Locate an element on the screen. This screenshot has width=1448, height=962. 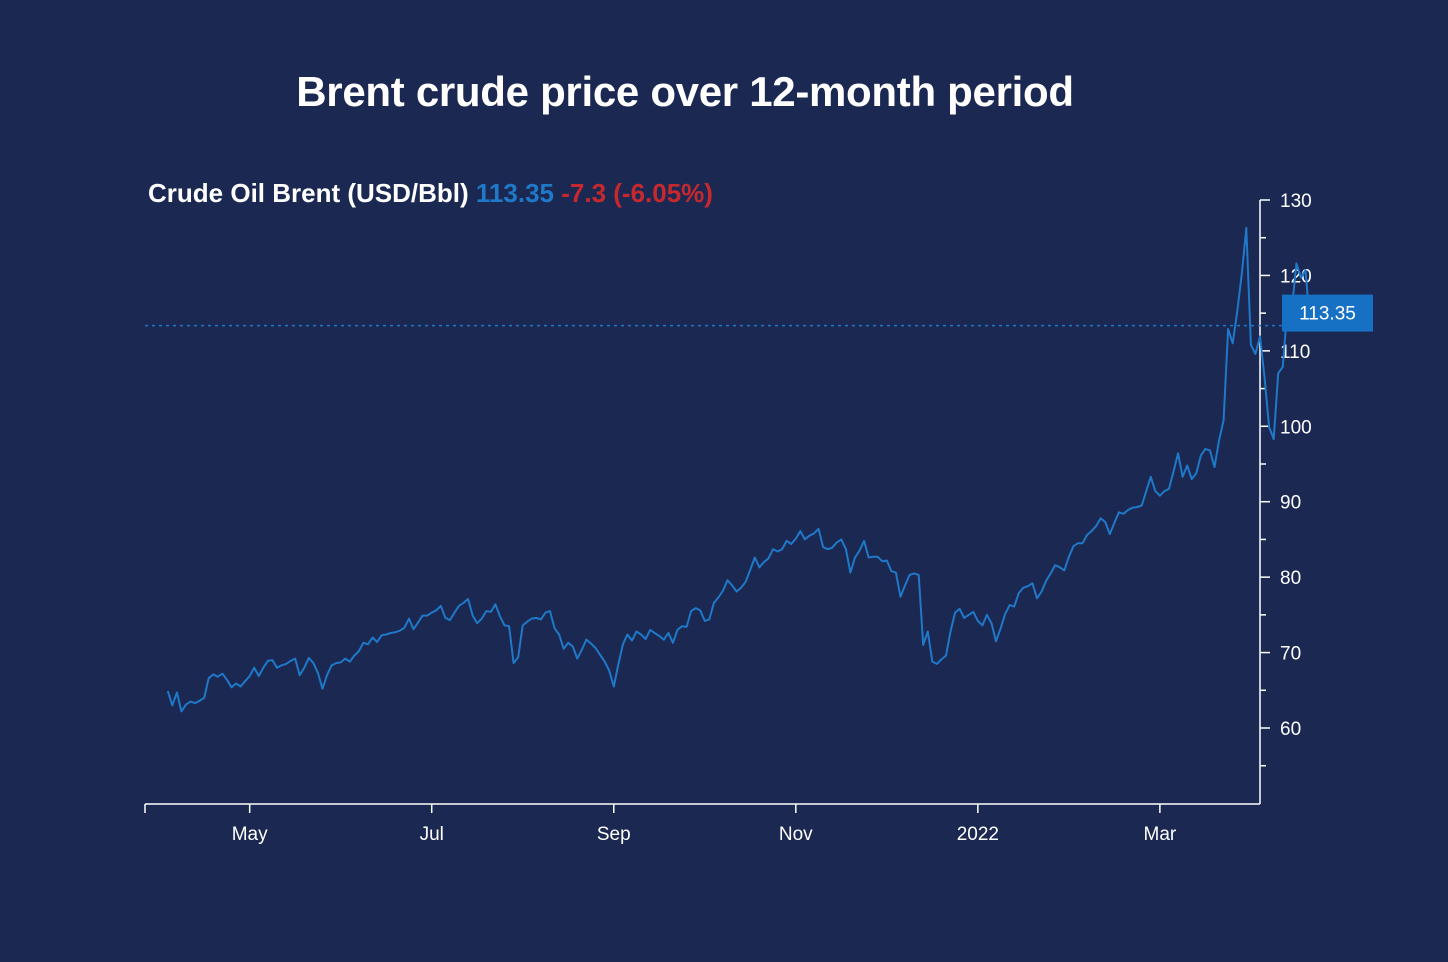
price-change: -7.3 (-6.05%) is located at coordinates (637, 193).